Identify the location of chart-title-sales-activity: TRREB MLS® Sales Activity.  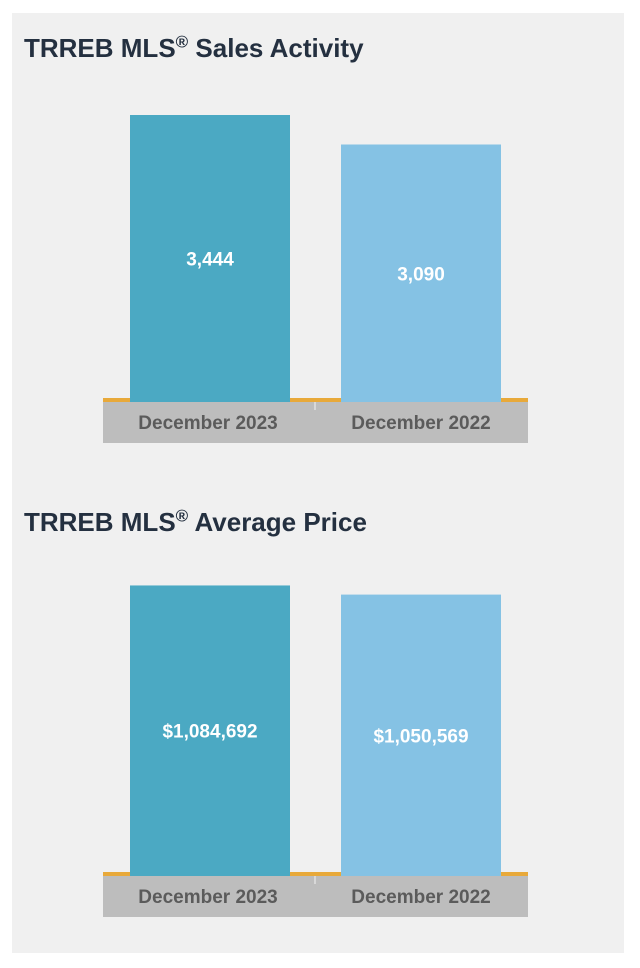
(194, 47).